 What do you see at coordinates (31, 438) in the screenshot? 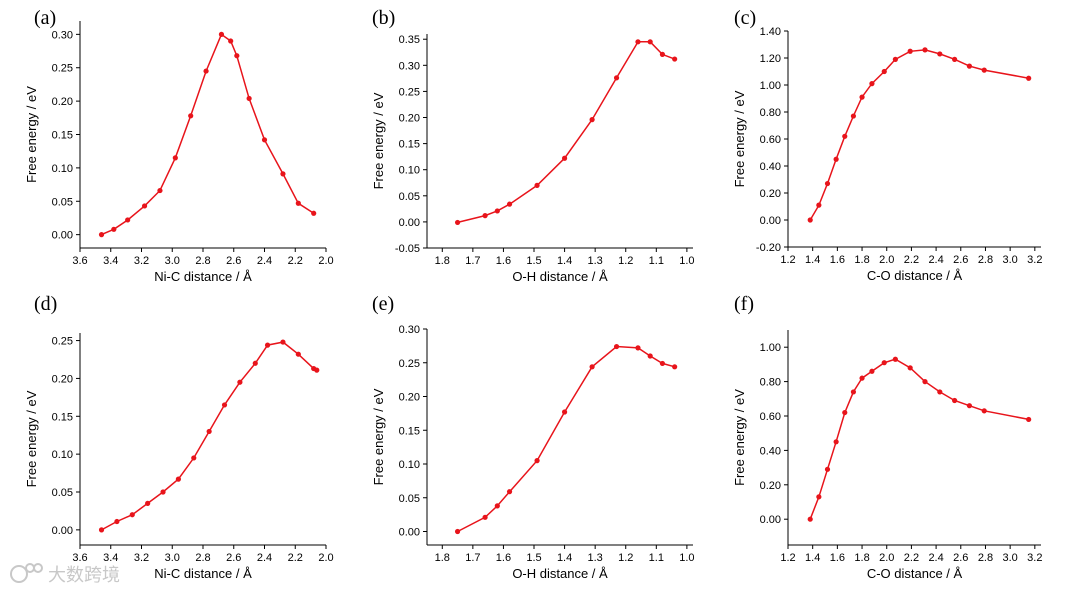
I see `y-axis-label: Free energy / eV` at bounding box center [31, 438].